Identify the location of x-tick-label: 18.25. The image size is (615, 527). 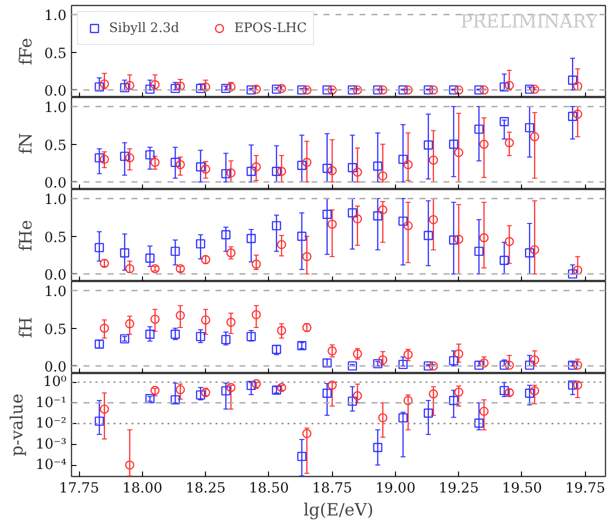
(206, 488).